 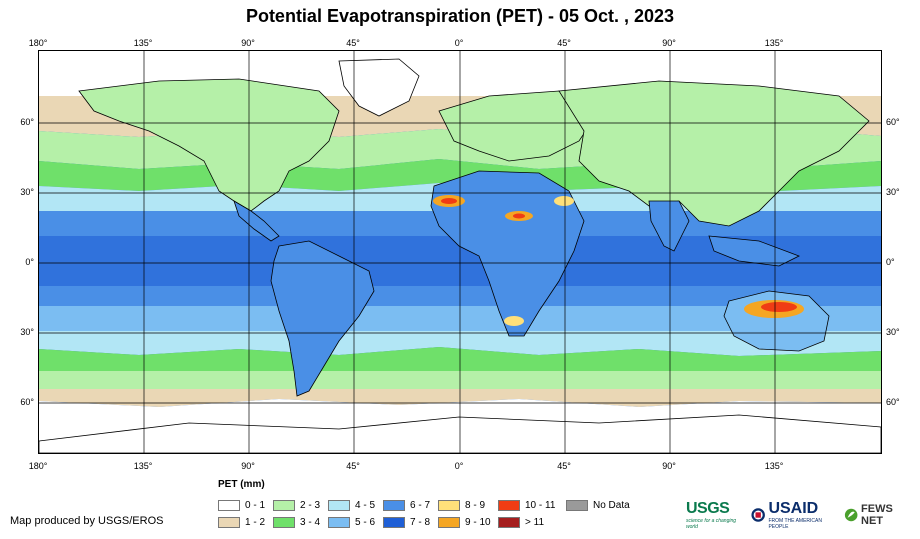 I want to click on legend-label: No Data, so click(x=611, y=505).